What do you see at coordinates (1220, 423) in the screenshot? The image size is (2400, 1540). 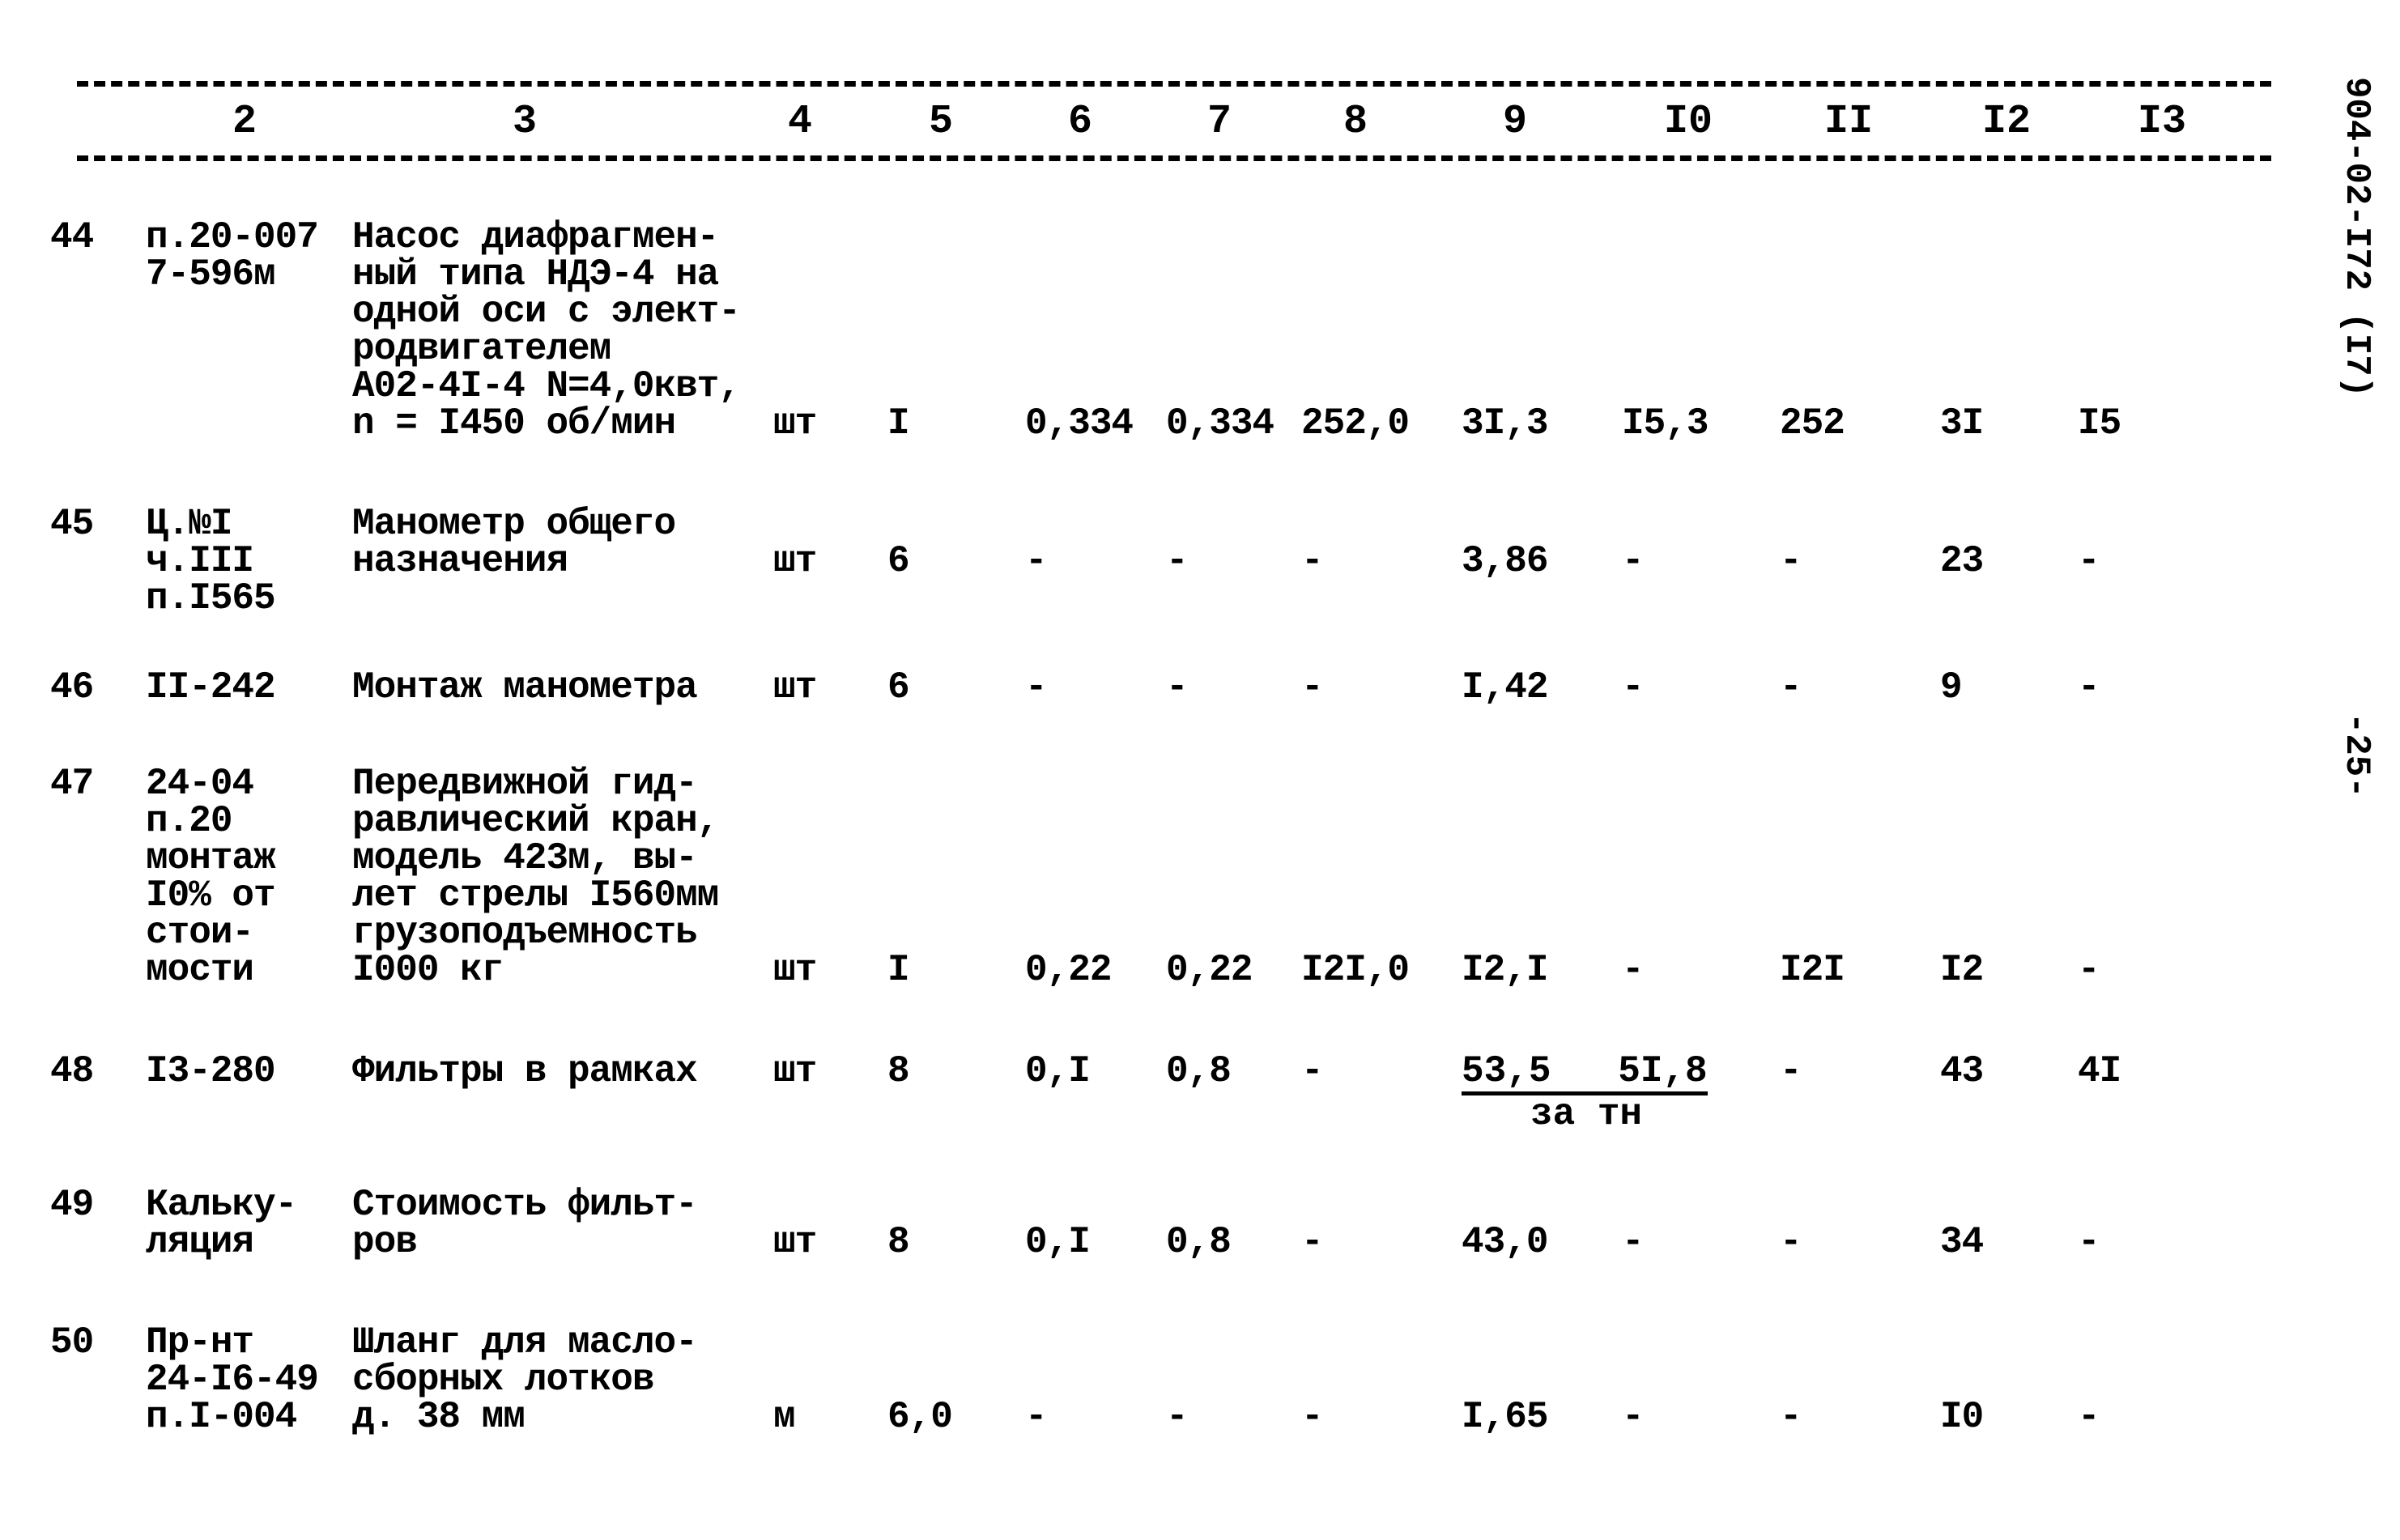 I see `cell-c7: 0,334` at bounding box center [1220, 423].